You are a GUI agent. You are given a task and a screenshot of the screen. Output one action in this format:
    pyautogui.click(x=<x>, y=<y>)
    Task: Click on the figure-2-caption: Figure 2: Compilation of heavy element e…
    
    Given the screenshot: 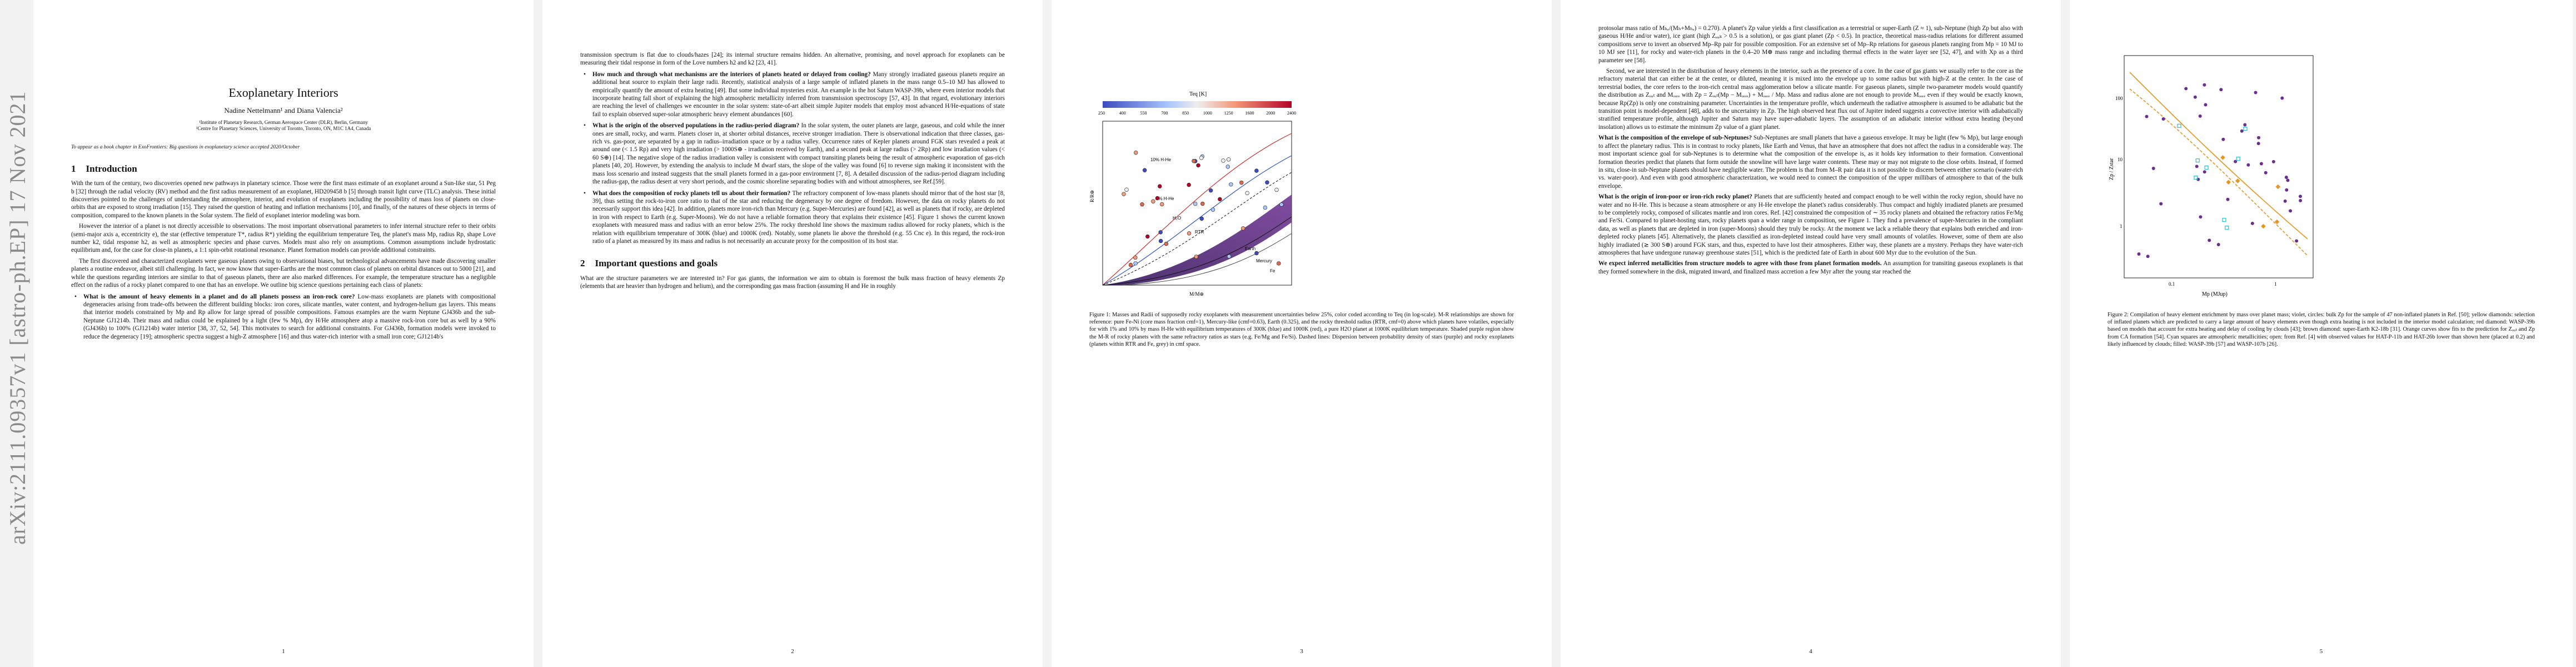 What is the action you would take?
    pyautogui.click(x=2321, y=329)
    